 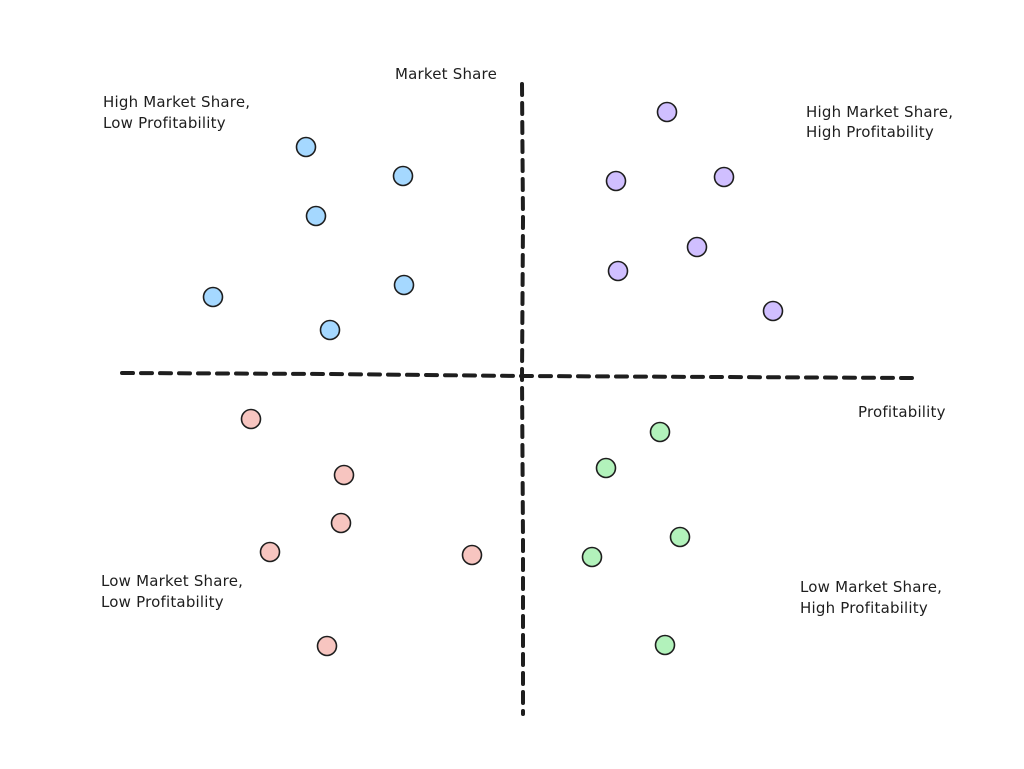 I want to click on horizontal-axis-label: Profitability, so click(x=902, y=412).